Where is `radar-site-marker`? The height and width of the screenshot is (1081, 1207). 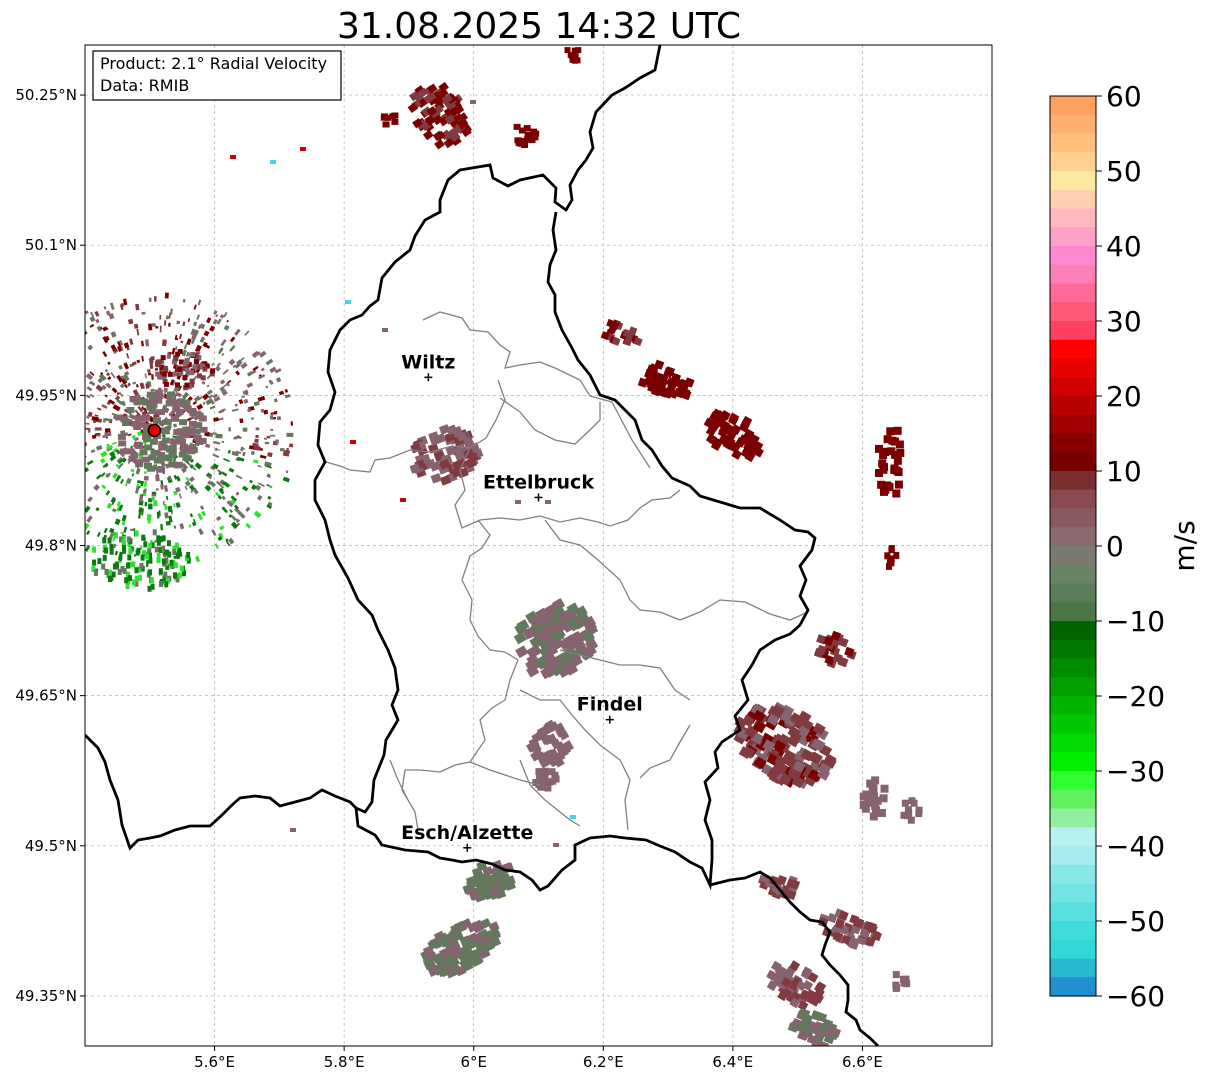 radar-site-marker is located at coordinates (154, 430).